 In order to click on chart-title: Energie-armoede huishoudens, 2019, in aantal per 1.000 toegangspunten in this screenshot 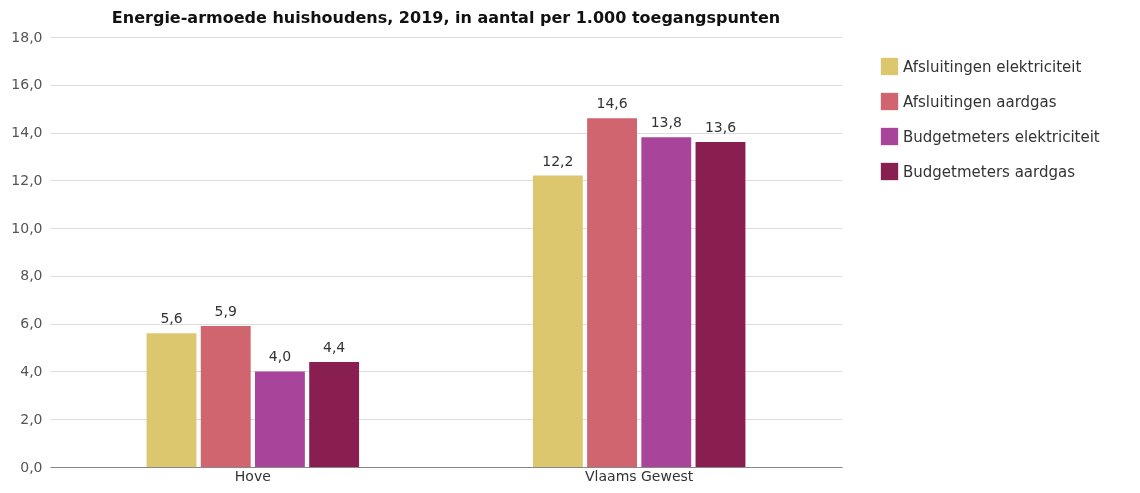, I will do `click(446, 17)`.